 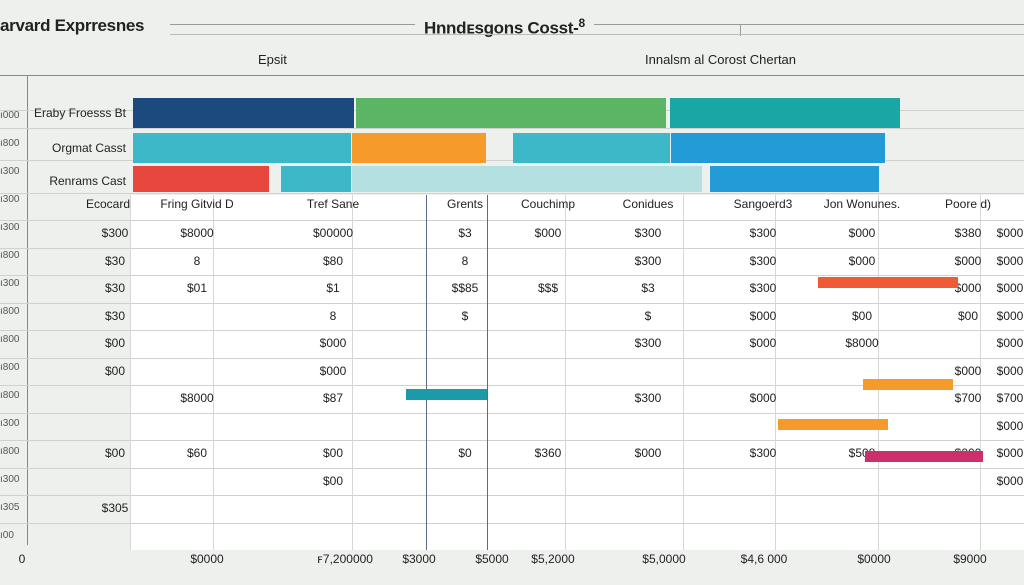 What do you see at coordinates (115, 453) in the screenshot?
I see `row-label: $00` at bounding box center [115, 453].